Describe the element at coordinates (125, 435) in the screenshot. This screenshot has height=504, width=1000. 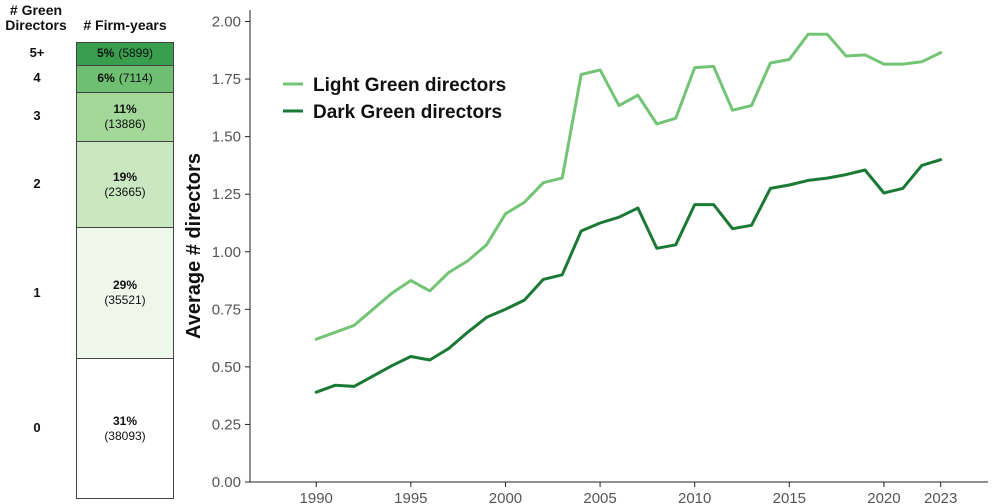
I see `segment-count: (38093)` at that location.